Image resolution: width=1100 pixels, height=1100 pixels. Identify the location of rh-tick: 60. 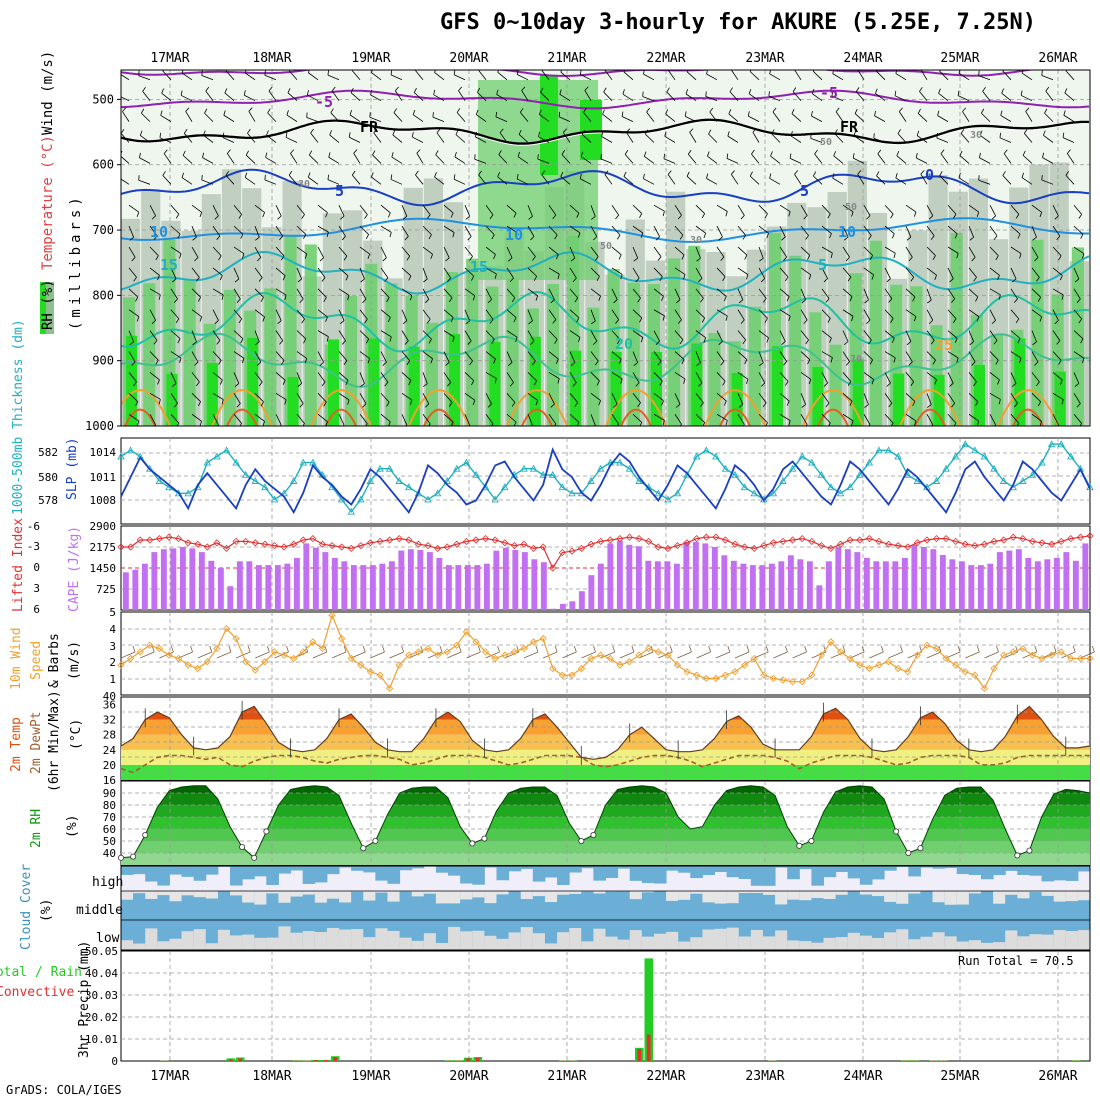
(109, 829).